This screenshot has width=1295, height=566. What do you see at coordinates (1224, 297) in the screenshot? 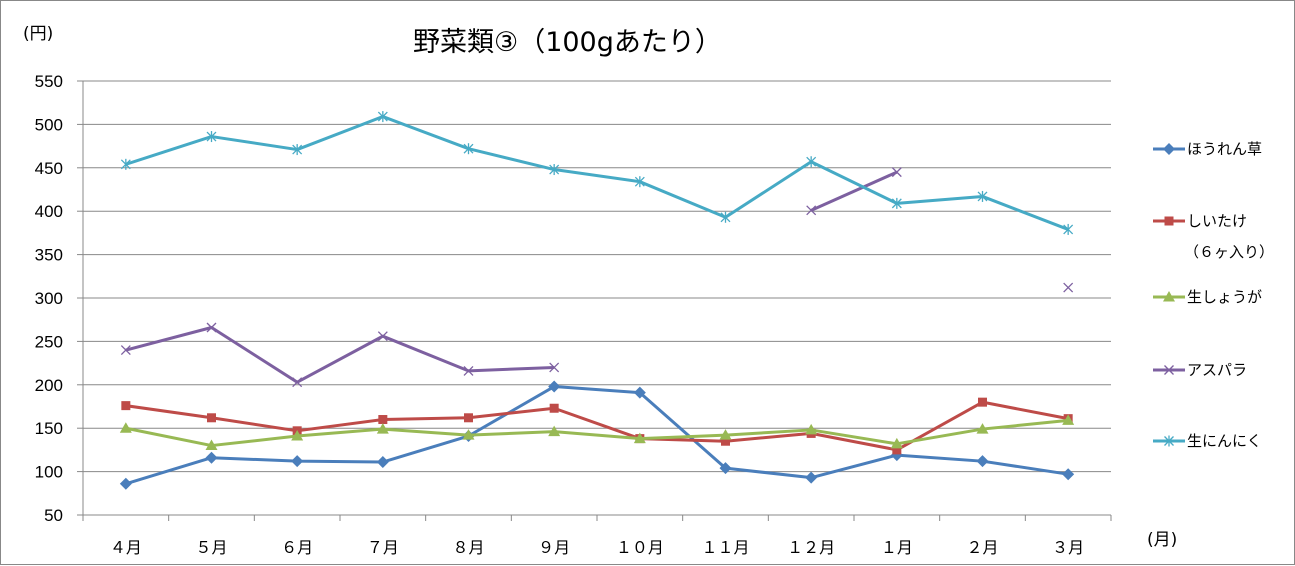
I see `legend-label: 生しょうが` at bounding box center [1224, 297].